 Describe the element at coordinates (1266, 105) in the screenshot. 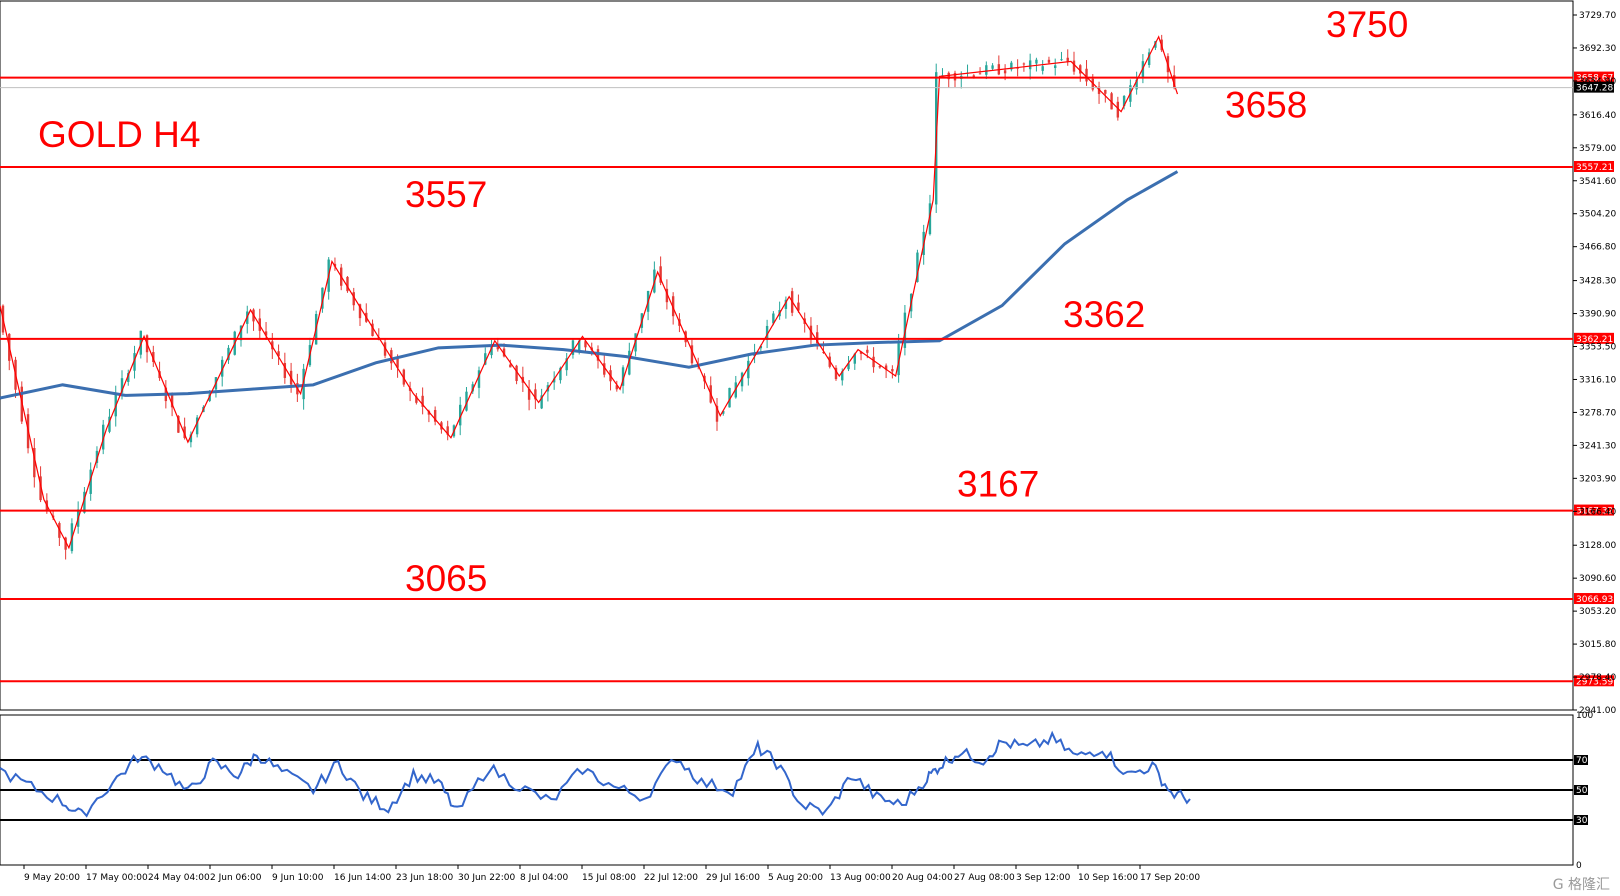

I see `level-label: 3658` at that location.